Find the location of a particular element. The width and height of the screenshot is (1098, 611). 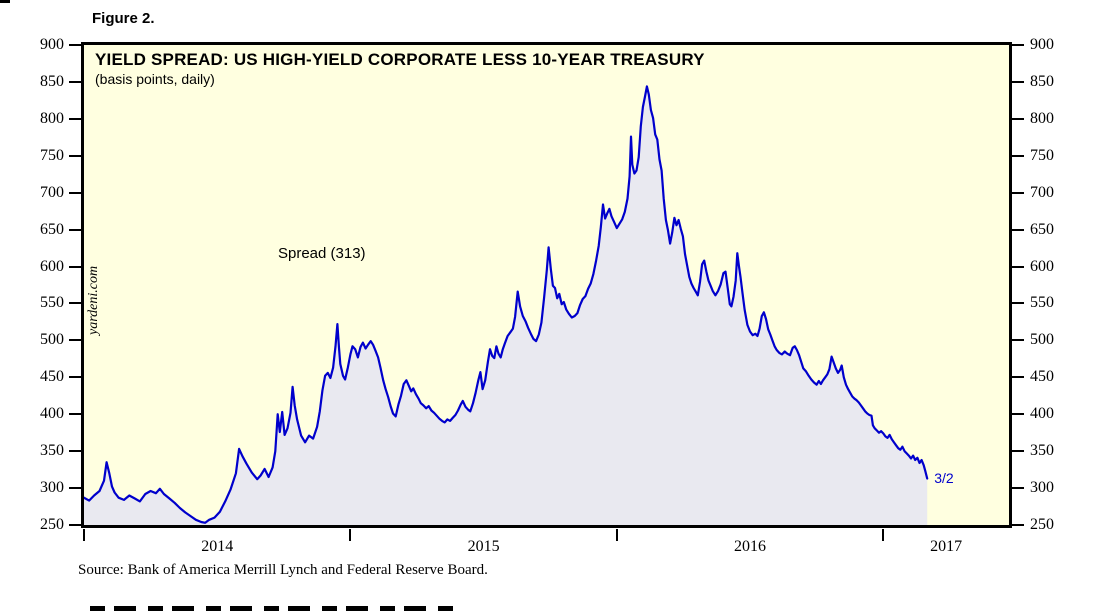

y-axis-label-right: 400 is located at coordinates (1042, 414).